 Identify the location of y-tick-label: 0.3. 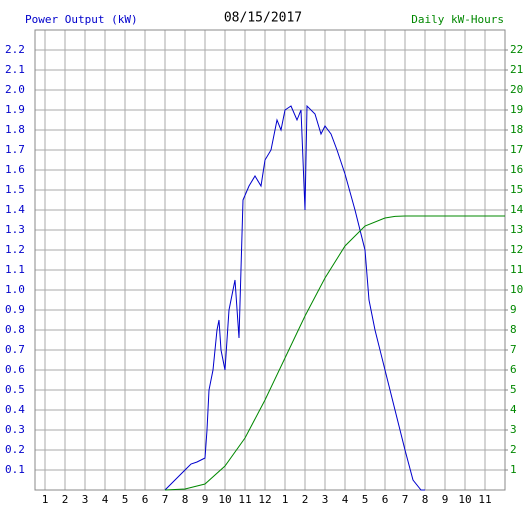
(15, 429).